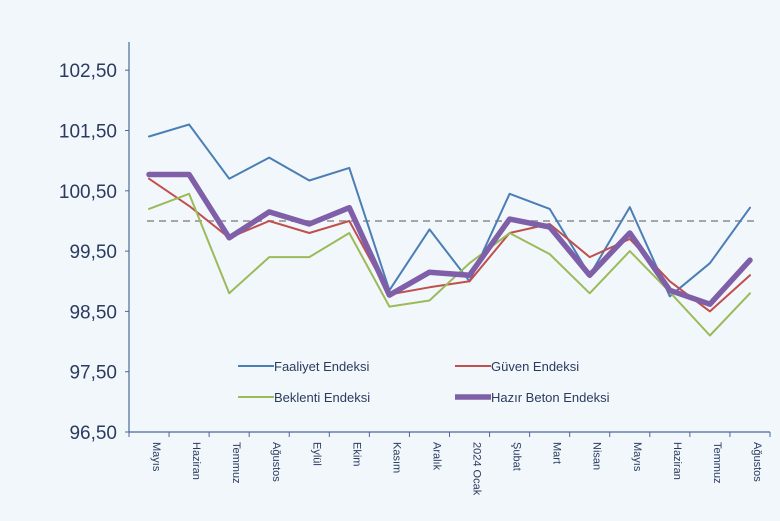 The image size is (780, 521). Describe the element at coordinates (88, 71) in the screenshot. I see `y-tick-label: 102,50` at that location.